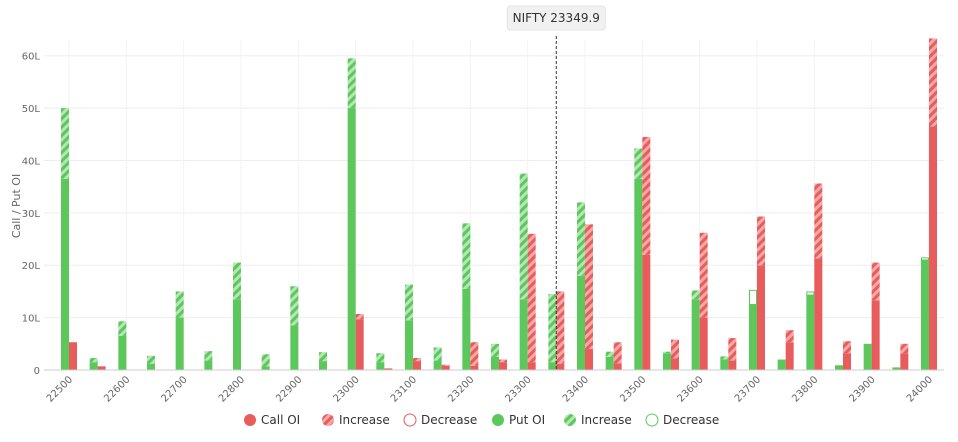 The image size is (958, 442). I want to click on legend-item: Call OI, so click(272, 420).